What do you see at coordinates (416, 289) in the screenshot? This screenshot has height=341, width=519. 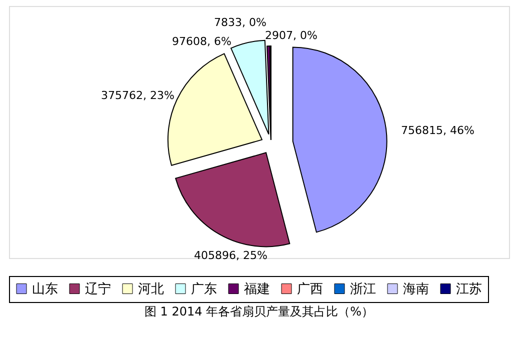 I see `legend-label: 海南` at bounding box center [416, 289].